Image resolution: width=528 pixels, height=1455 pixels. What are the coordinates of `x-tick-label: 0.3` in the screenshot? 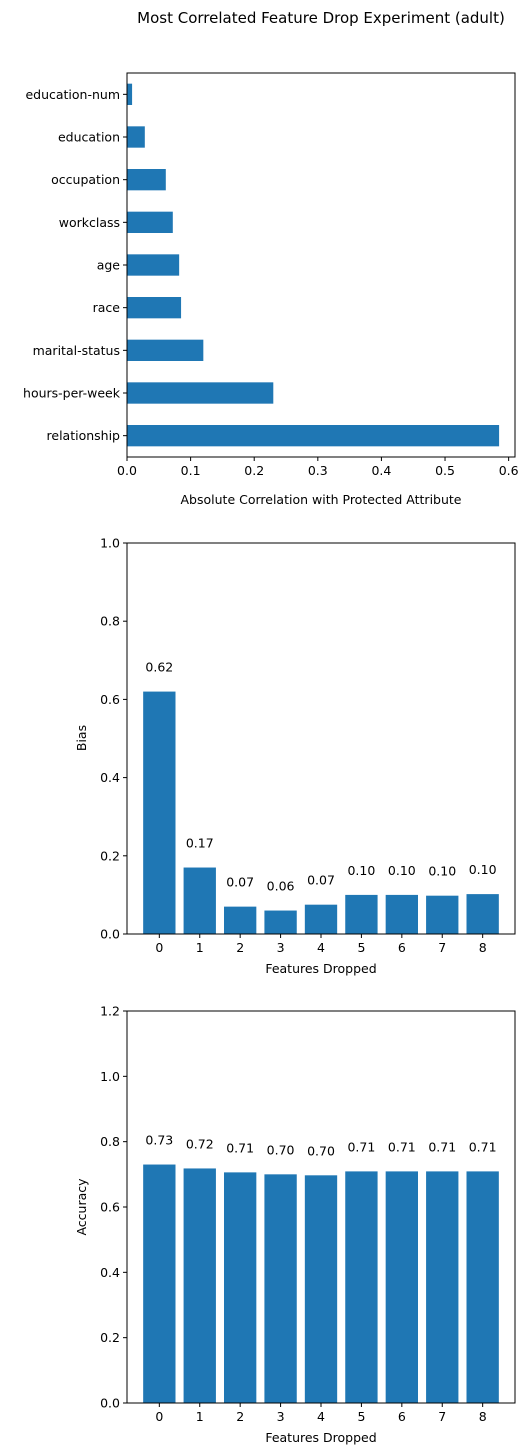 It's located at (318, 470).